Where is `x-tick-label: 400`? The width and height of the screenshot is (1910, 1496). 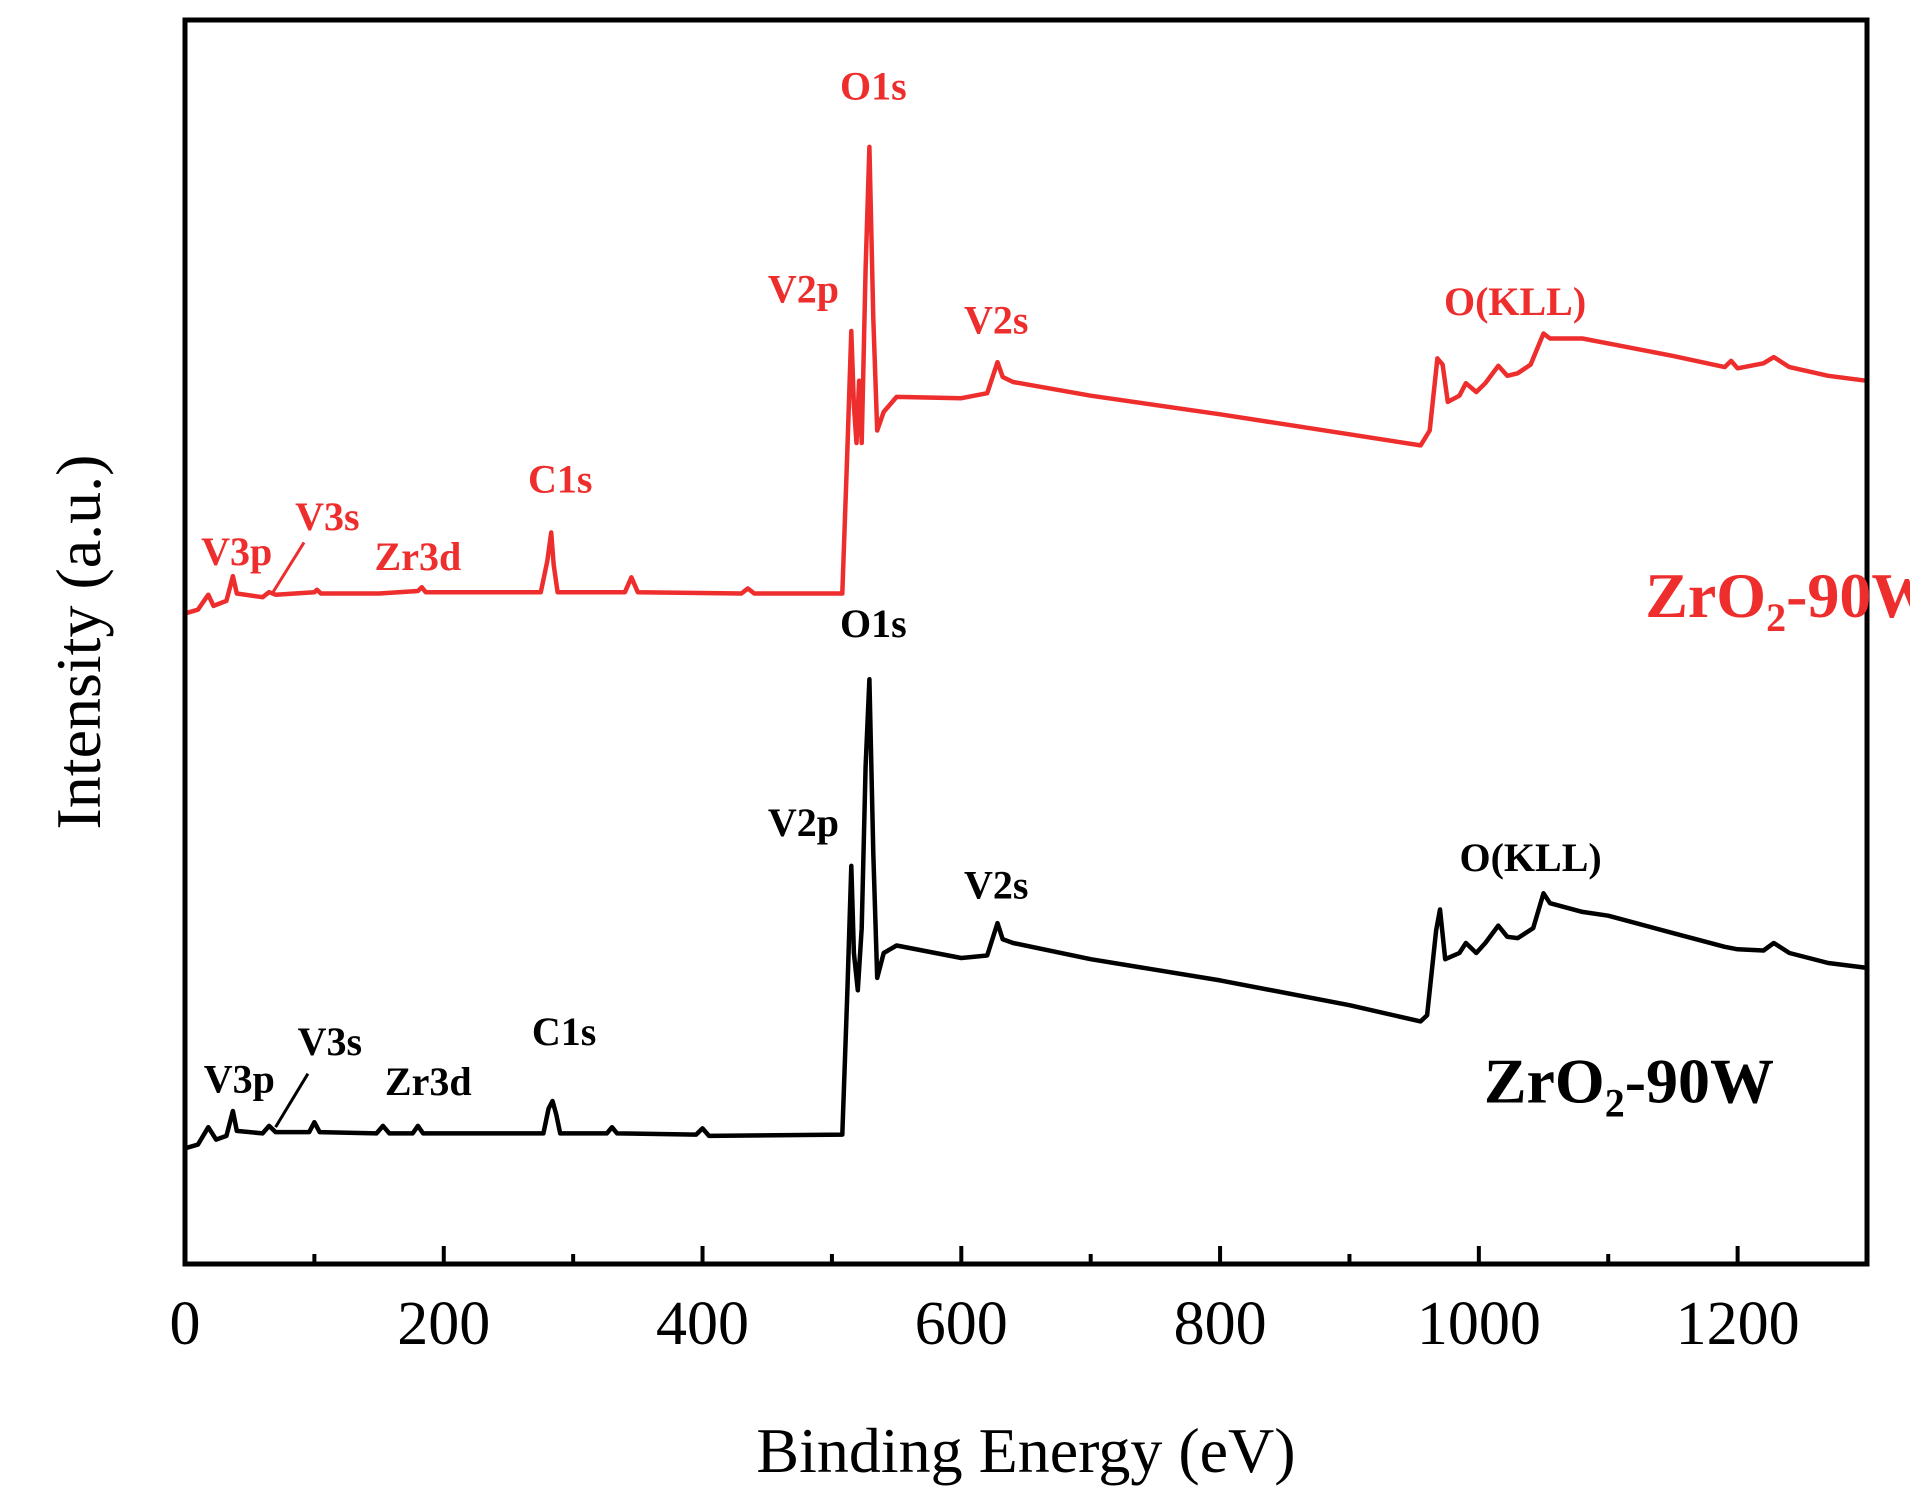
x-tick-label: 400 is located at coordinates (702, 1324).